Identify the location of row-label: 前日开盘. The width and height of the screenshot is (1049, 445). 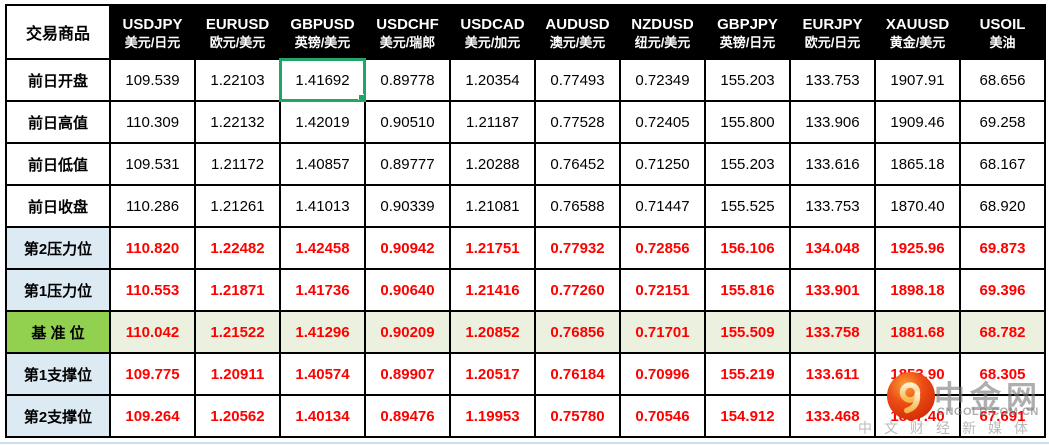
(58, 80).